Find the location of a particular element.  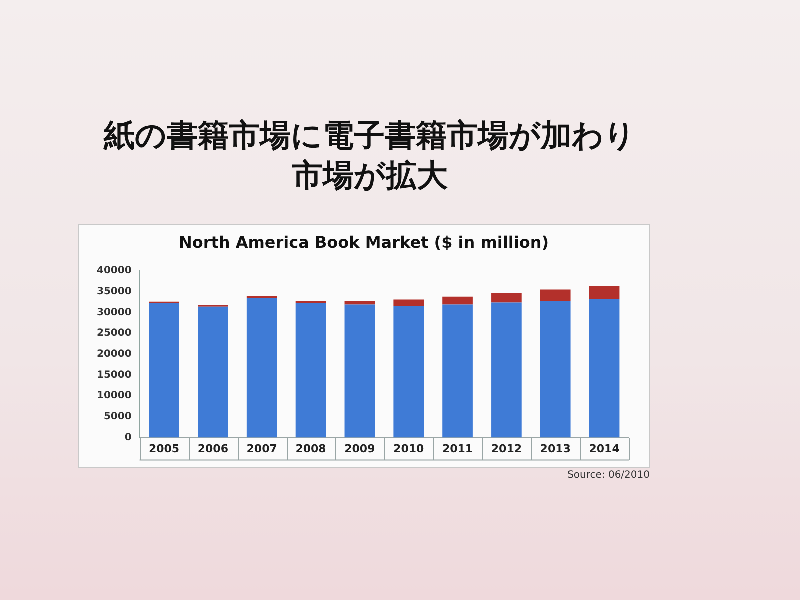

x-tick-label: 2013 is located at coordinates (555, 449).